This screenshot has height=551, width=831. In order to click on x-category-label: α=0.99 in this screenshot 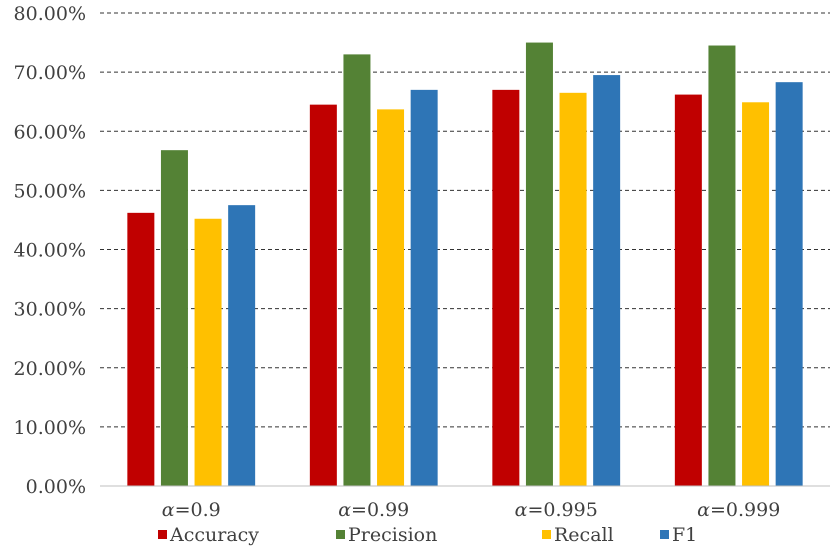, I will do `click(373, 510)`.